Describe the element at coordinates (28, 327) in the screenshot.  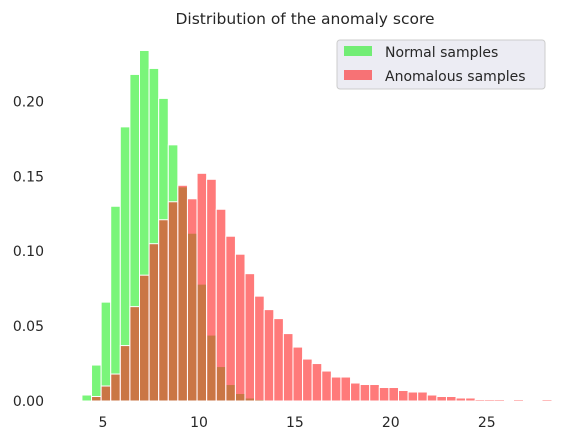
I see `y-tick-label: 0.05` at that location.